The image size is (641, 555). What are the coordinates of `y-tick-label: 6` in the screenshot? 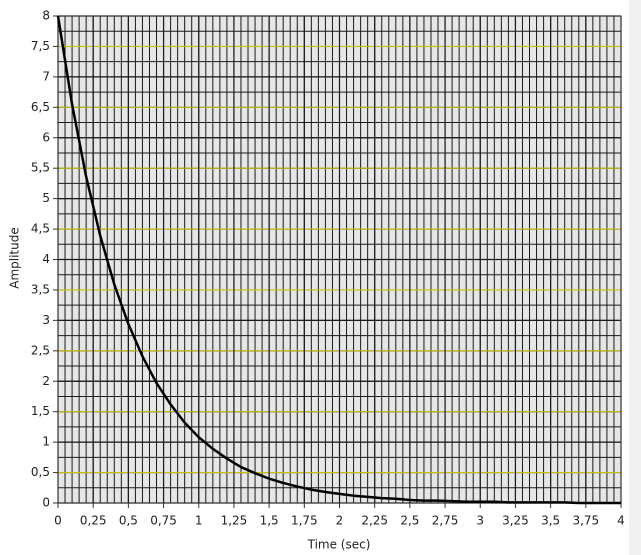 It's located at (46, 137).